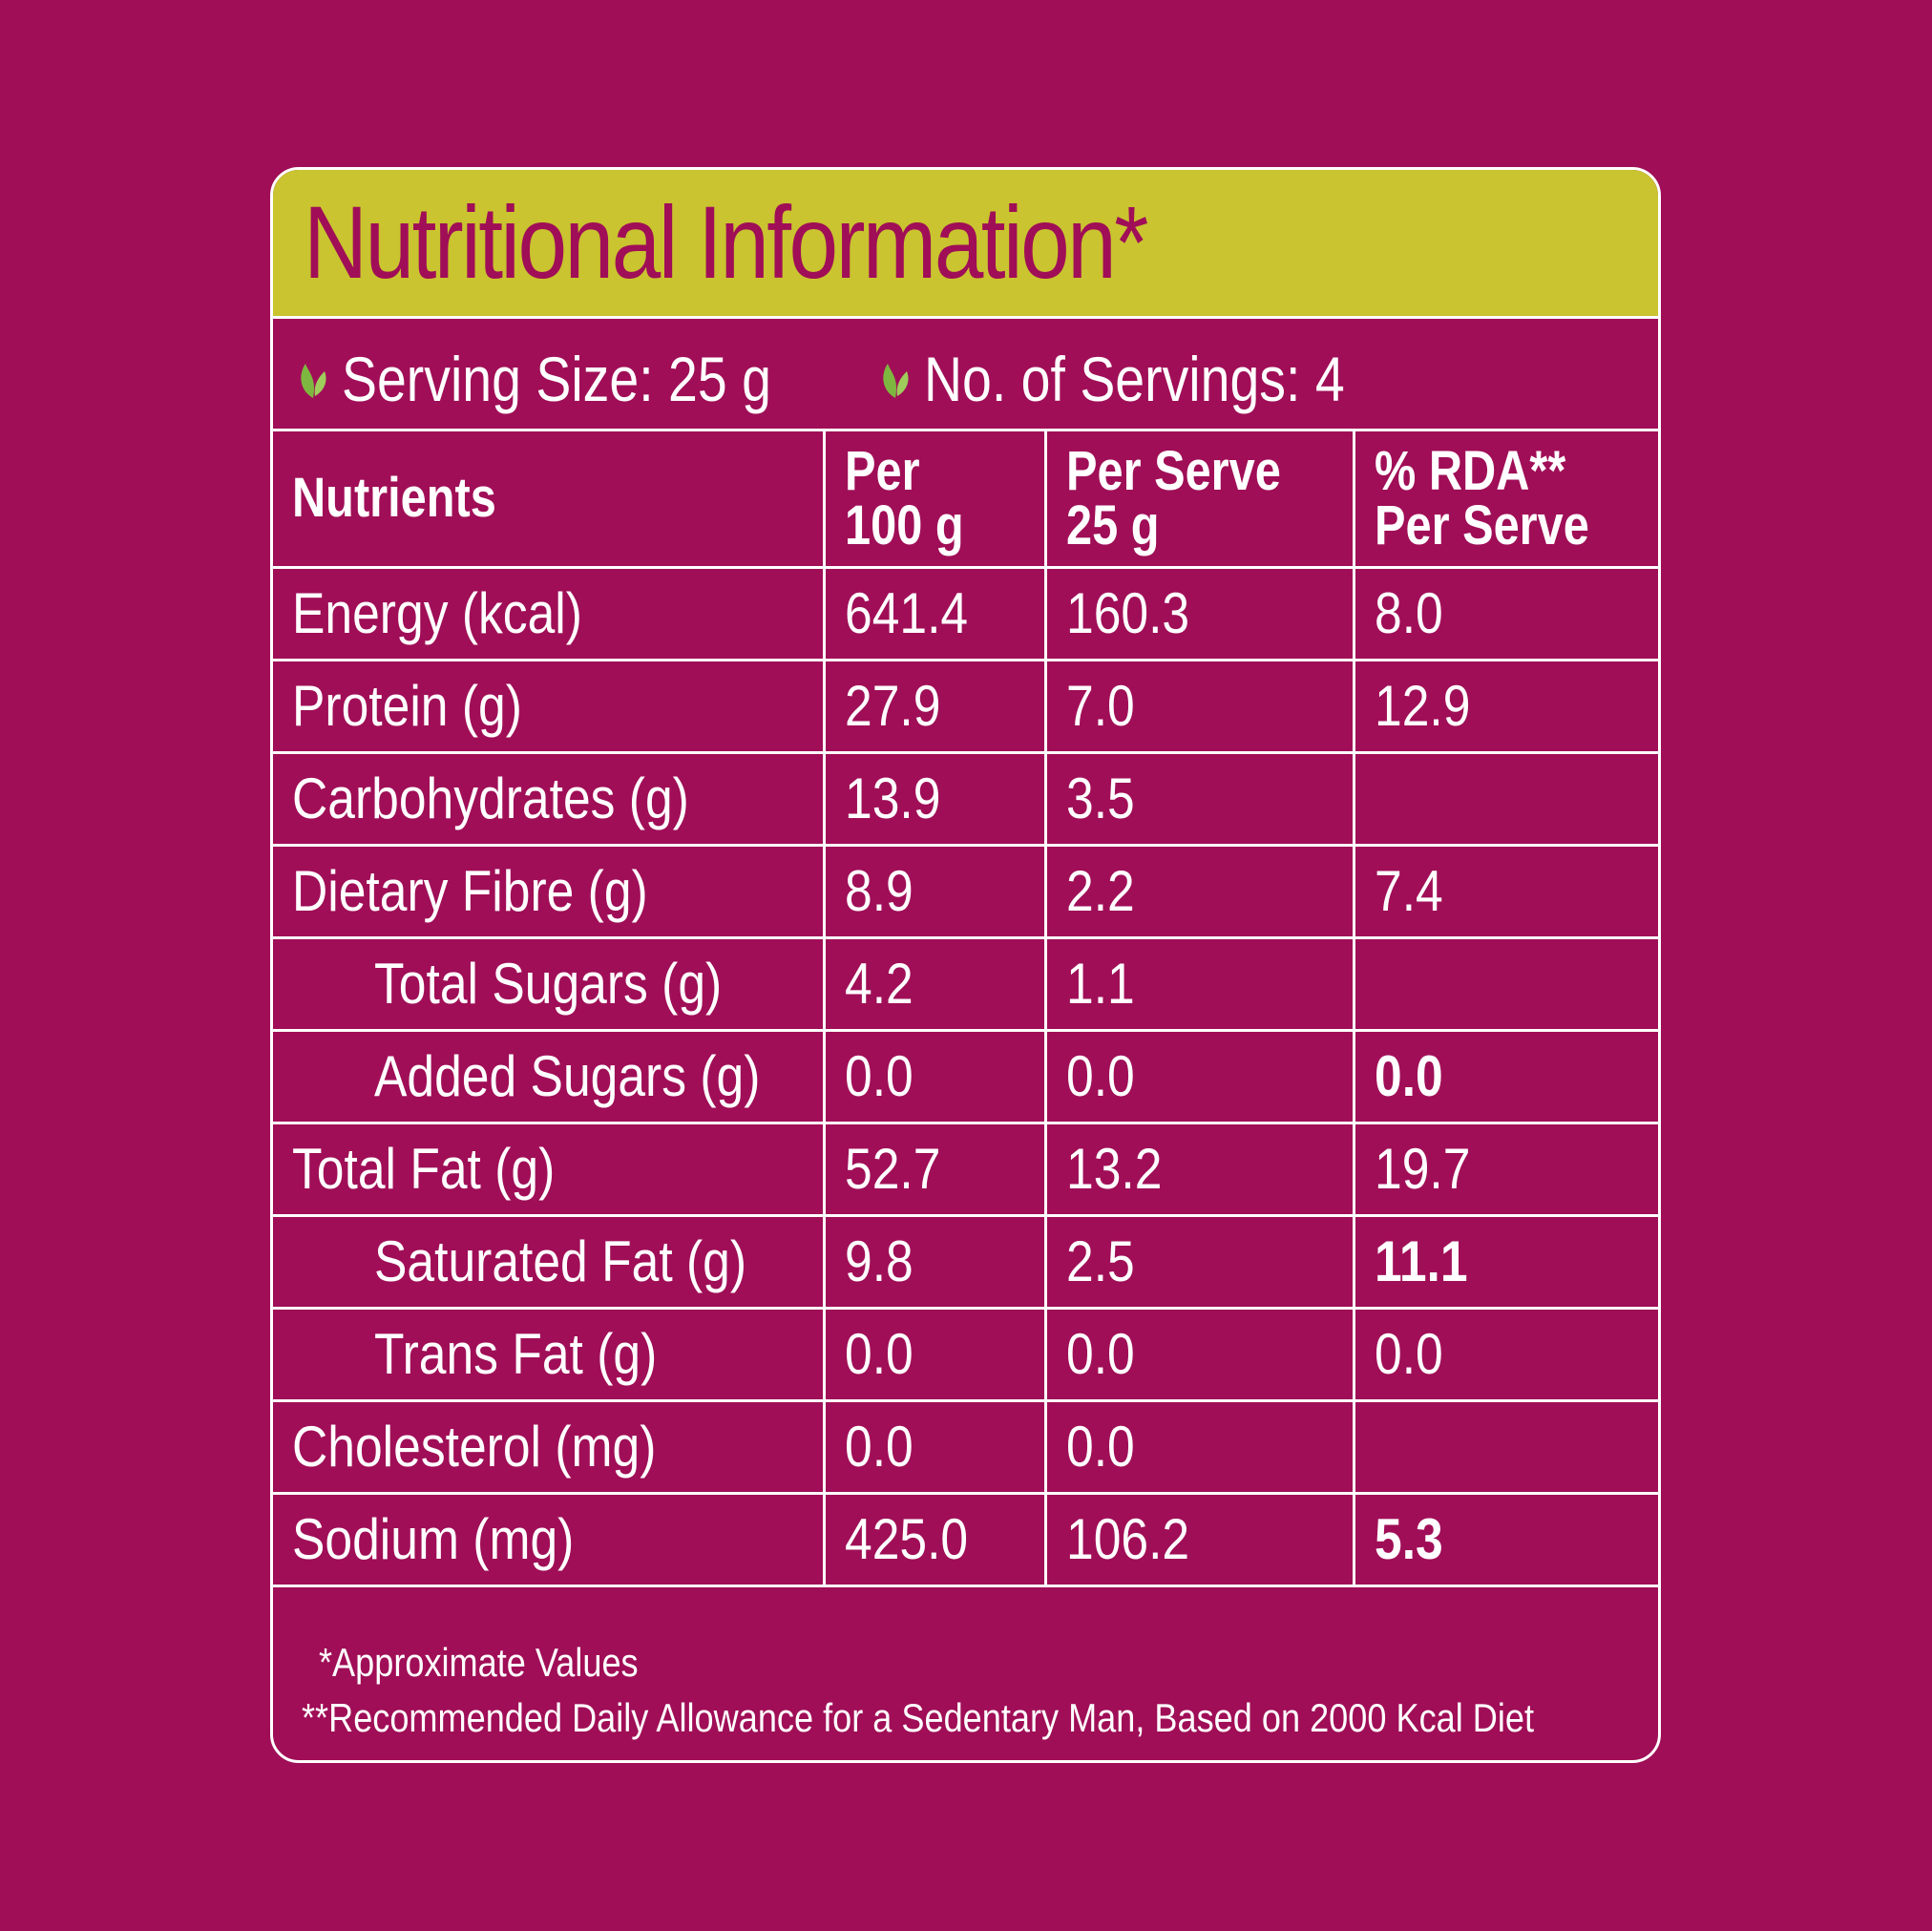 The width and height of the screenshot is (1932, 1931). What do you see at coordinates (1505, 1262) in the screenshot?
I see `rda-value: 11.1` at bounding box center [1505, 1262].